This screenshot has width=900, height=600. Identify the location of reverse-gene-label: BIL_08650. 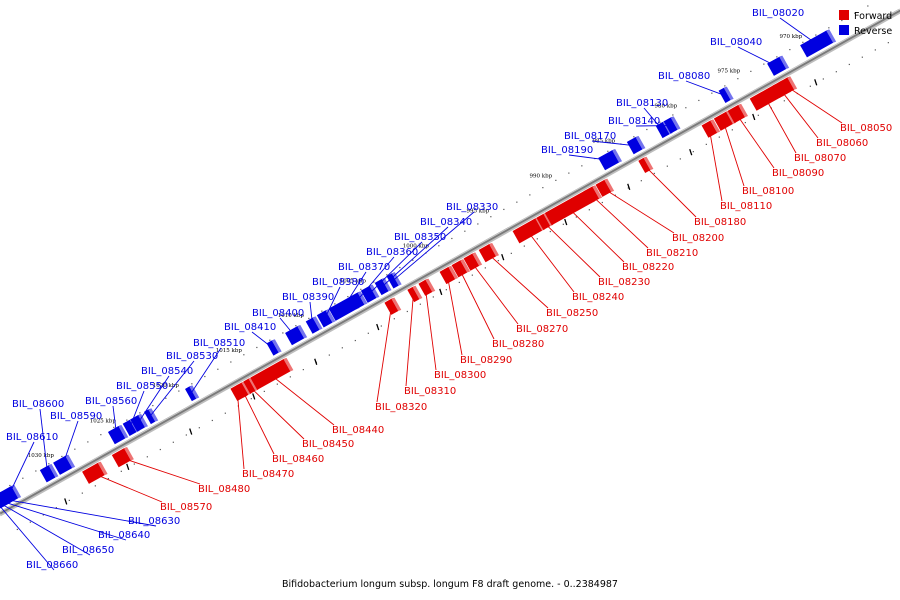
(88, 550).